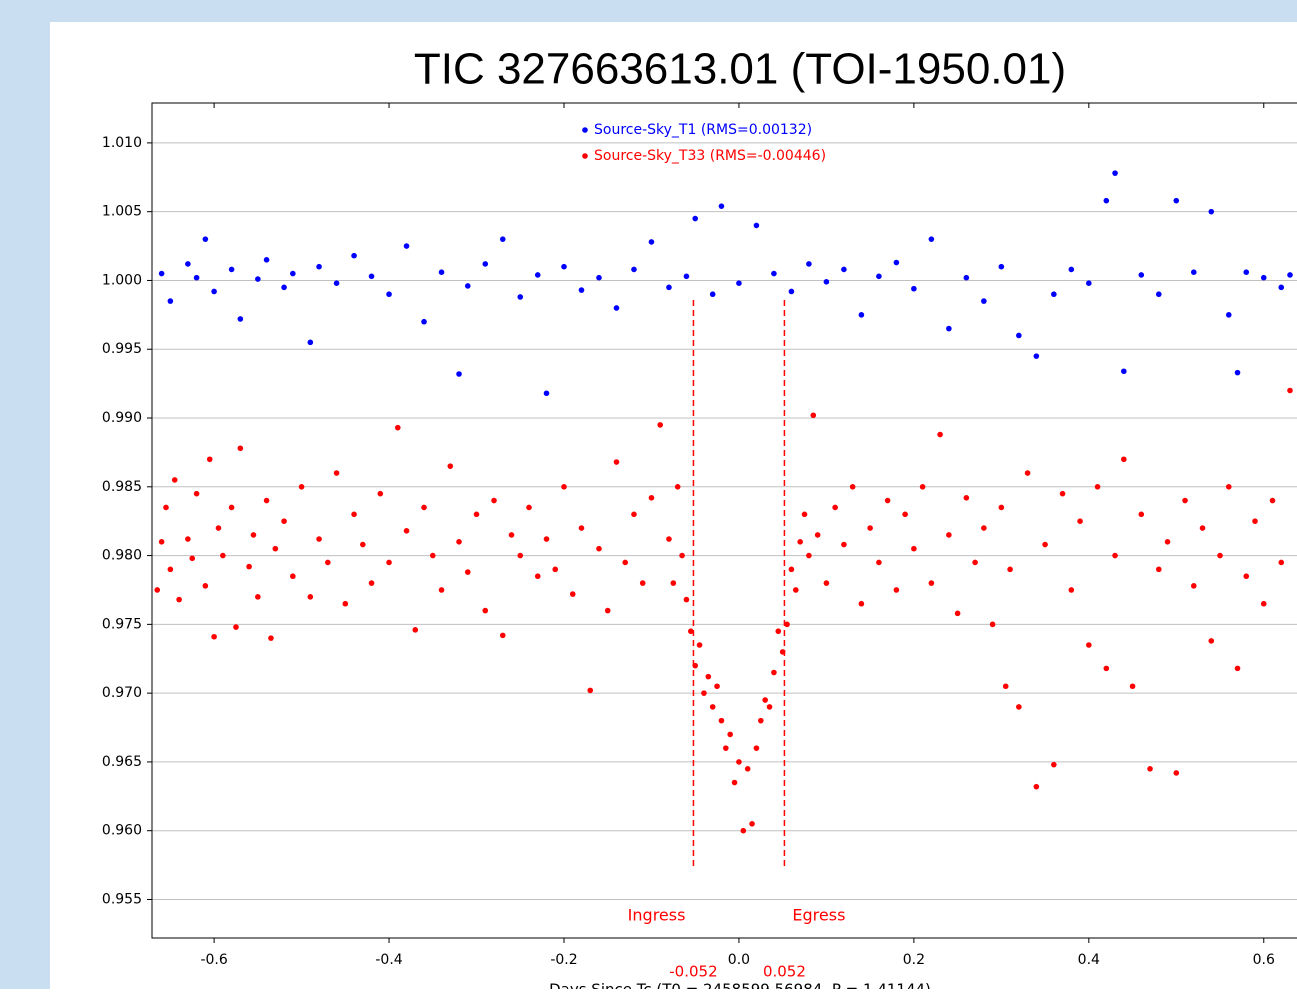  I want to click on y-tick-label: 0.985, so click(122, 487).